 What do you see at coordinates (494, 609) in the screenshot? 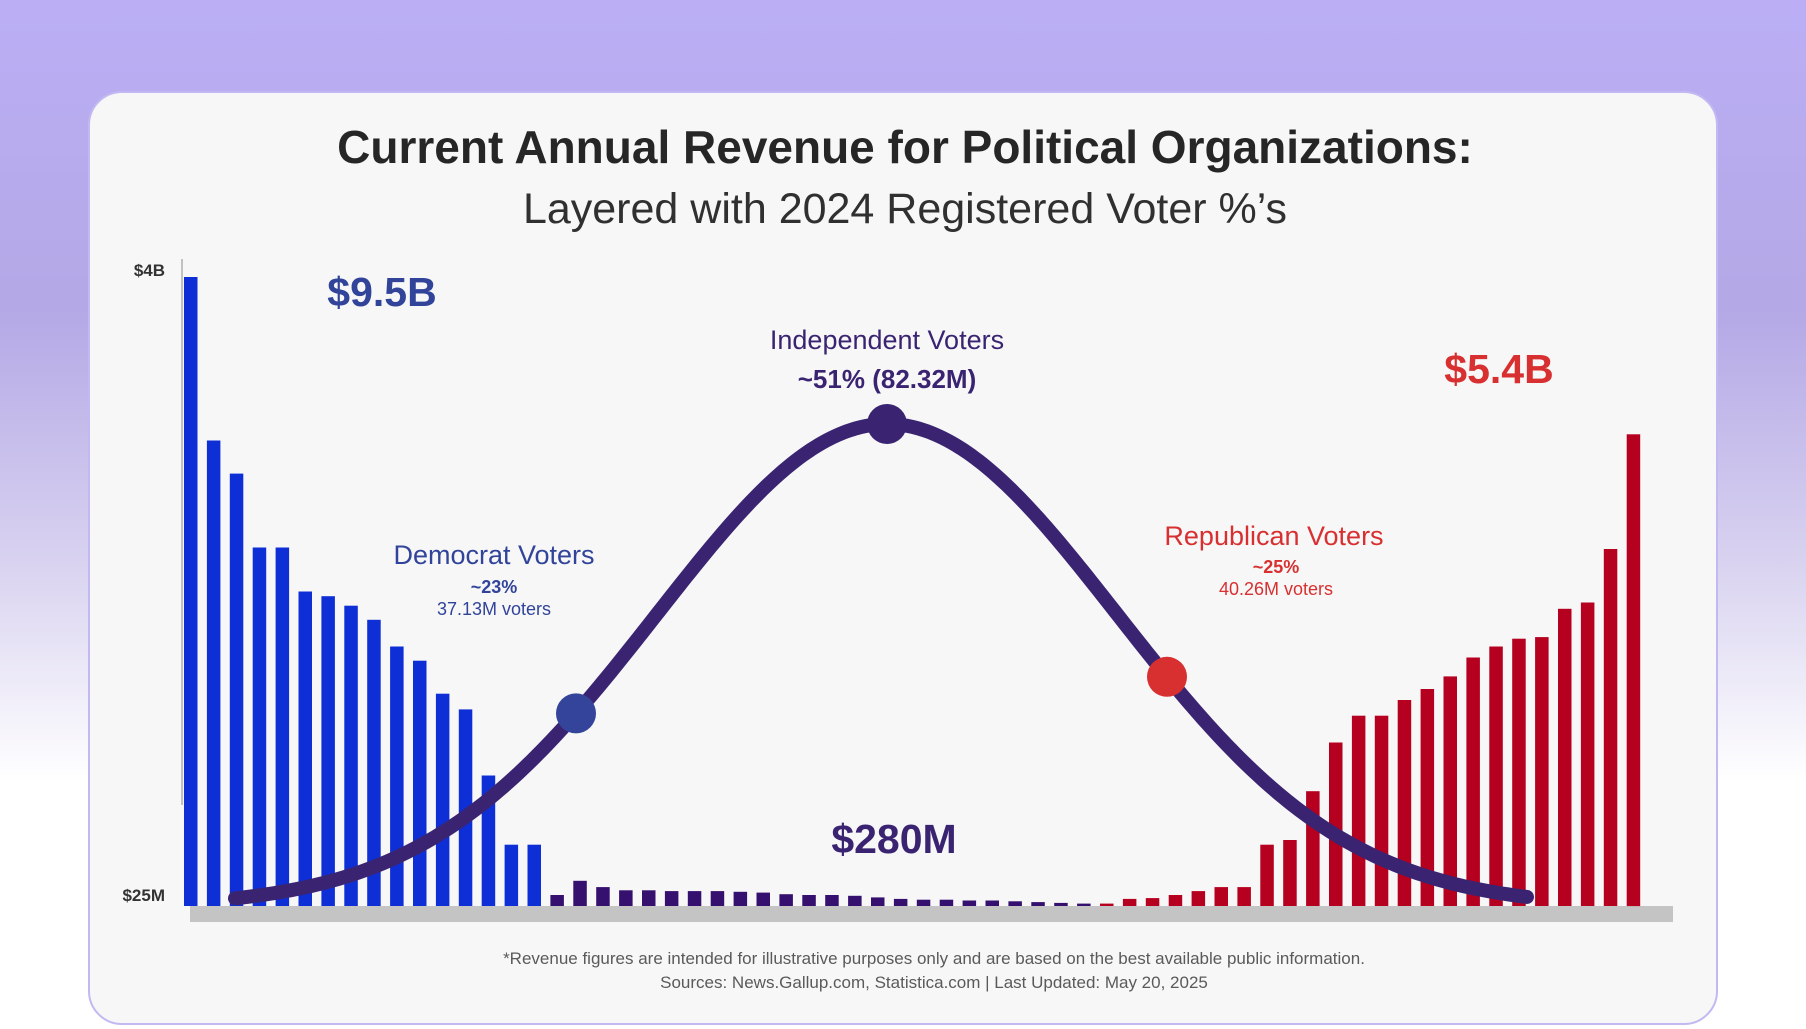
I see `democrat-voters-count: 37.13M voters` at bounding box center [494, 609].